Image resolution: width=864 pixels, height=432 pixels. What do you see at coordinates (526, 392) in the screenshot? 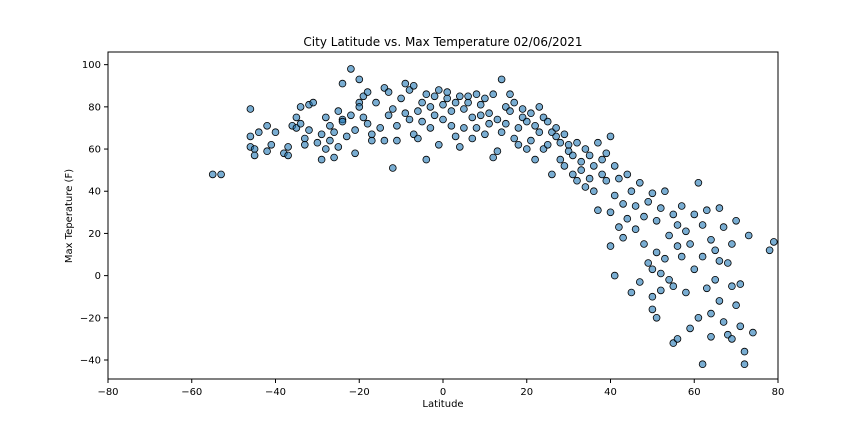
I see `x-tick-label: 20` at bounding box center [526, 392].